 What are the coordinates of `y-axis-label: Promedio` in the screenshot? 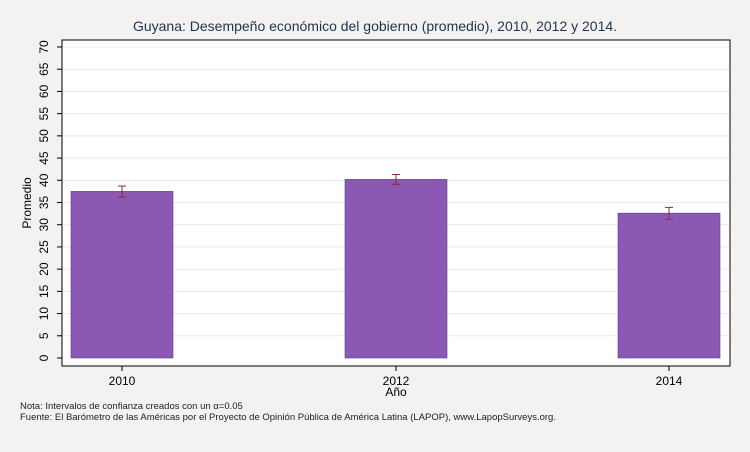 It's located at (27, 203).